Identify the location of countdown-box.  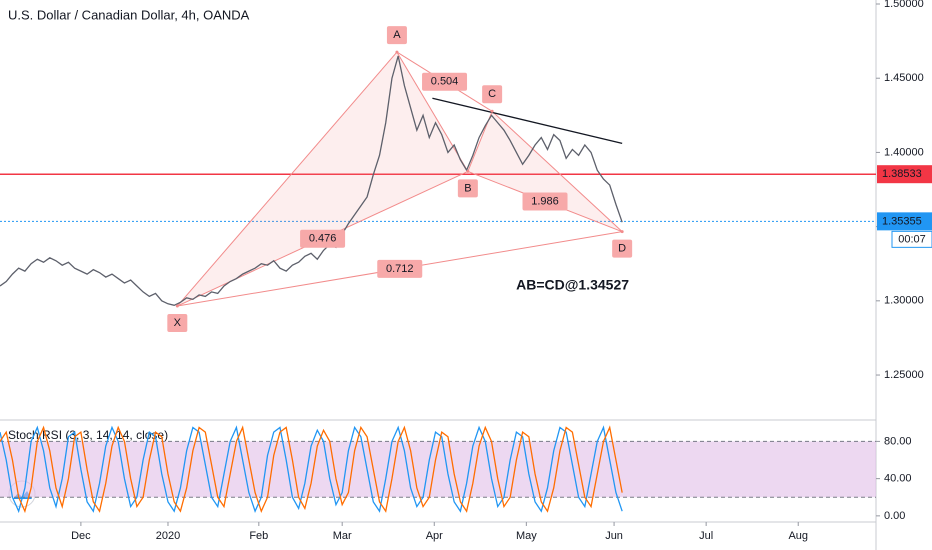
(911, 239).